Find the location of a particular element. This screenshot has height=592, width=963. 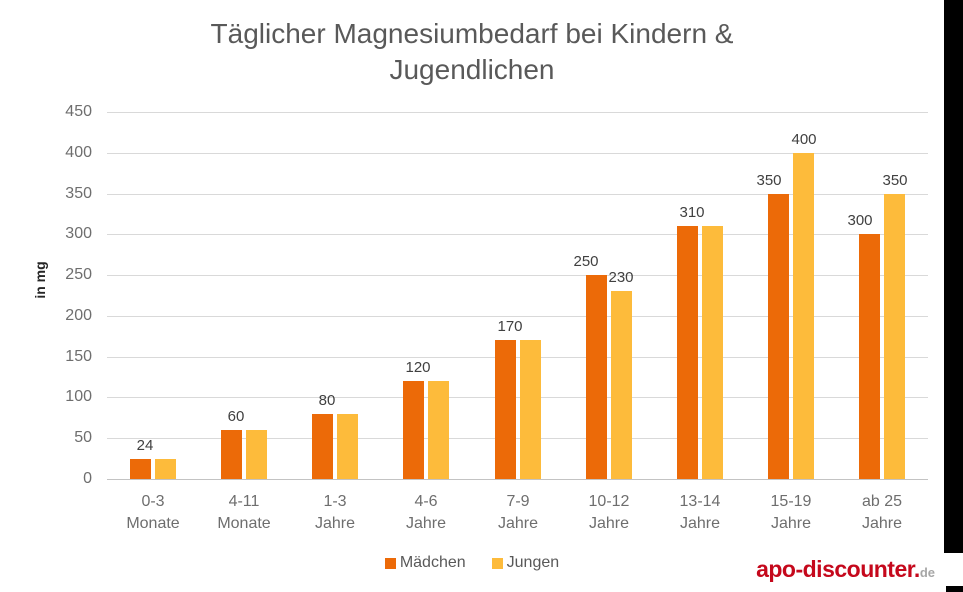

y-axis-tick-label: 150 is located at coordinates (78, 356).